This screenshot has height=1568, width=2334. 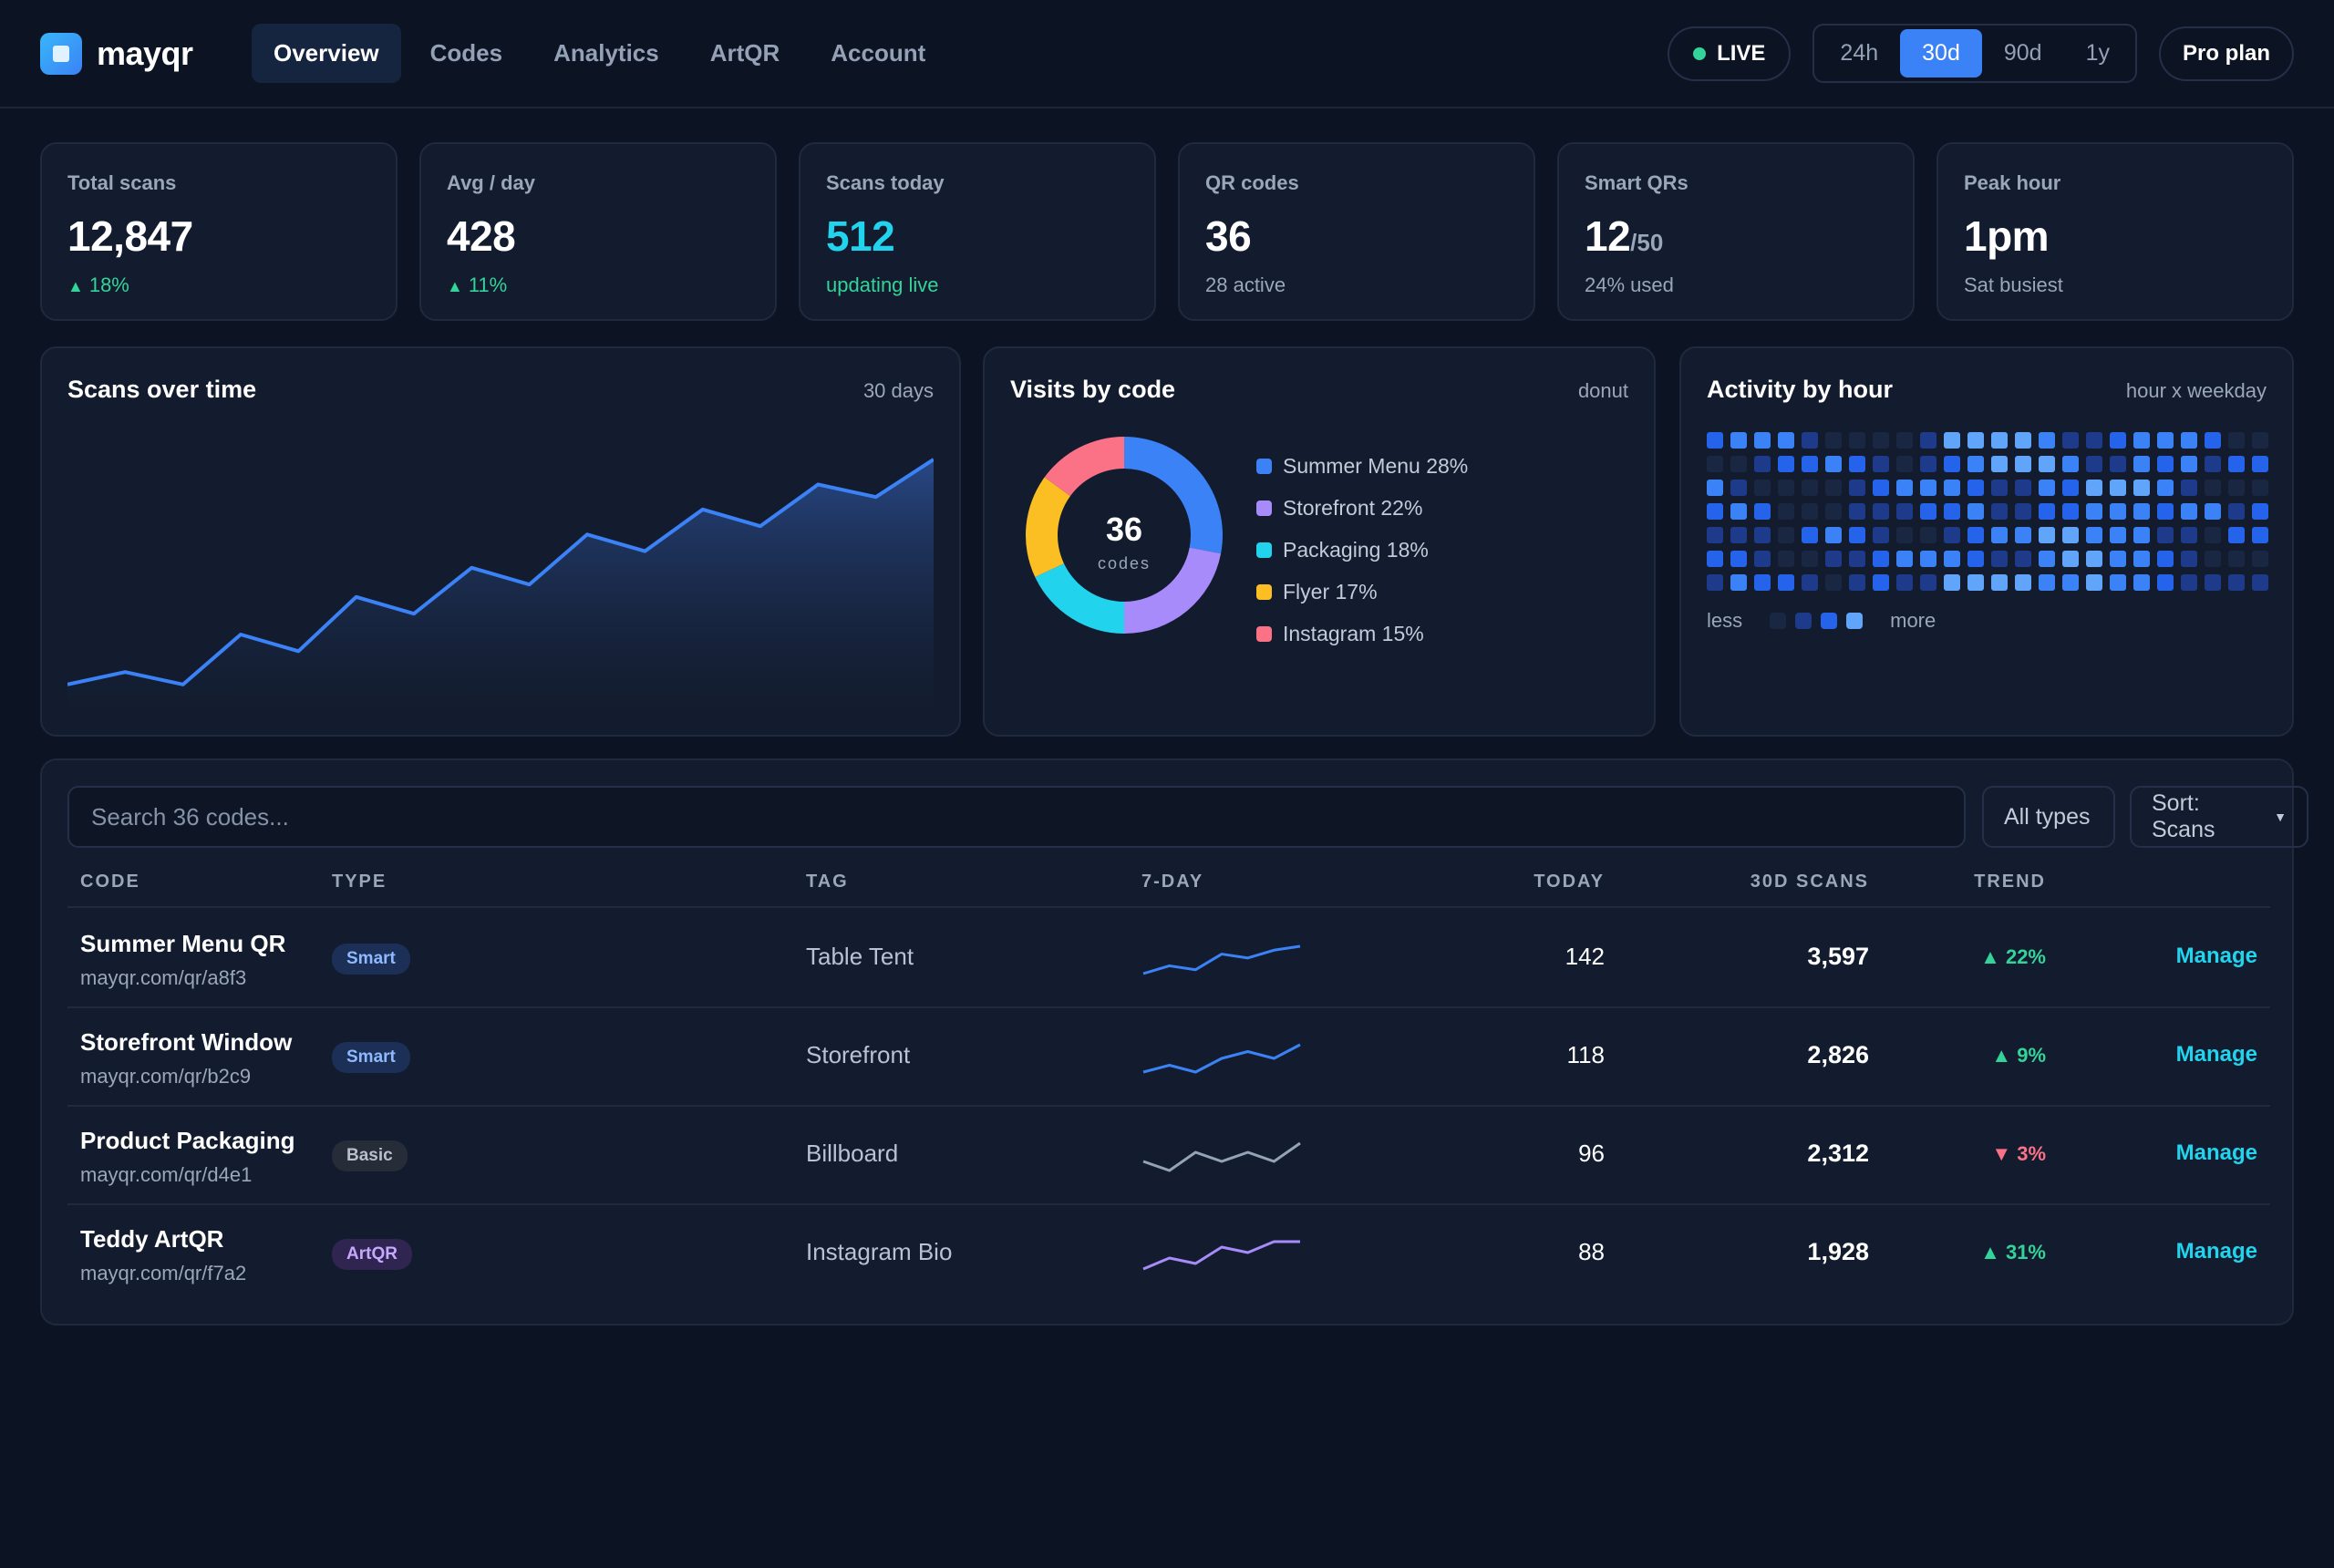 I want to click on nav-overview: Overview, so click(x=326, y=53).